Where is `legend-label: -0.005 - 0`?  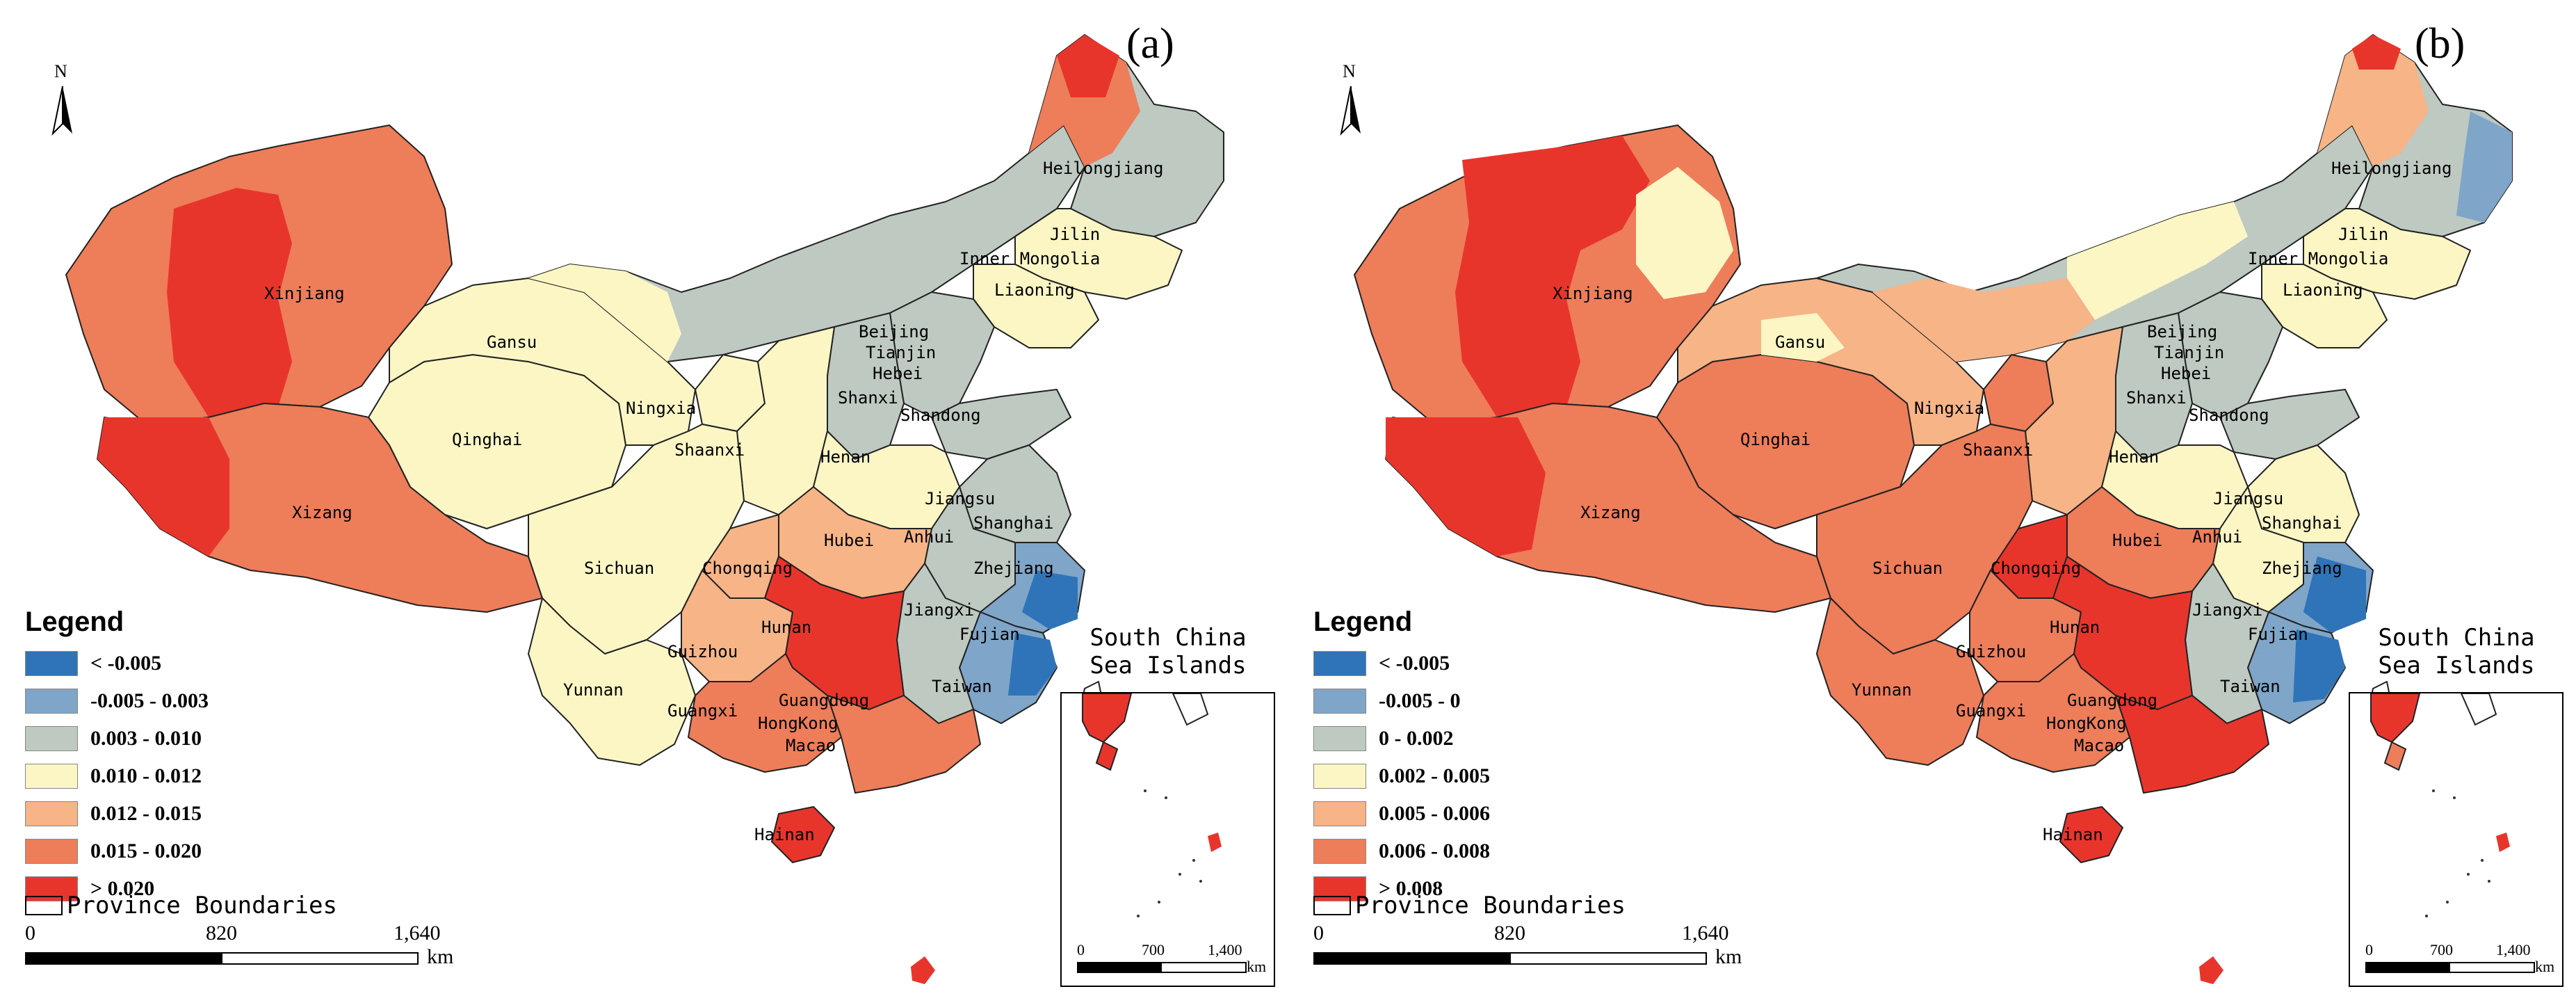
legend-label: -0.005 - 0 is located at coordinates (1420, 700).